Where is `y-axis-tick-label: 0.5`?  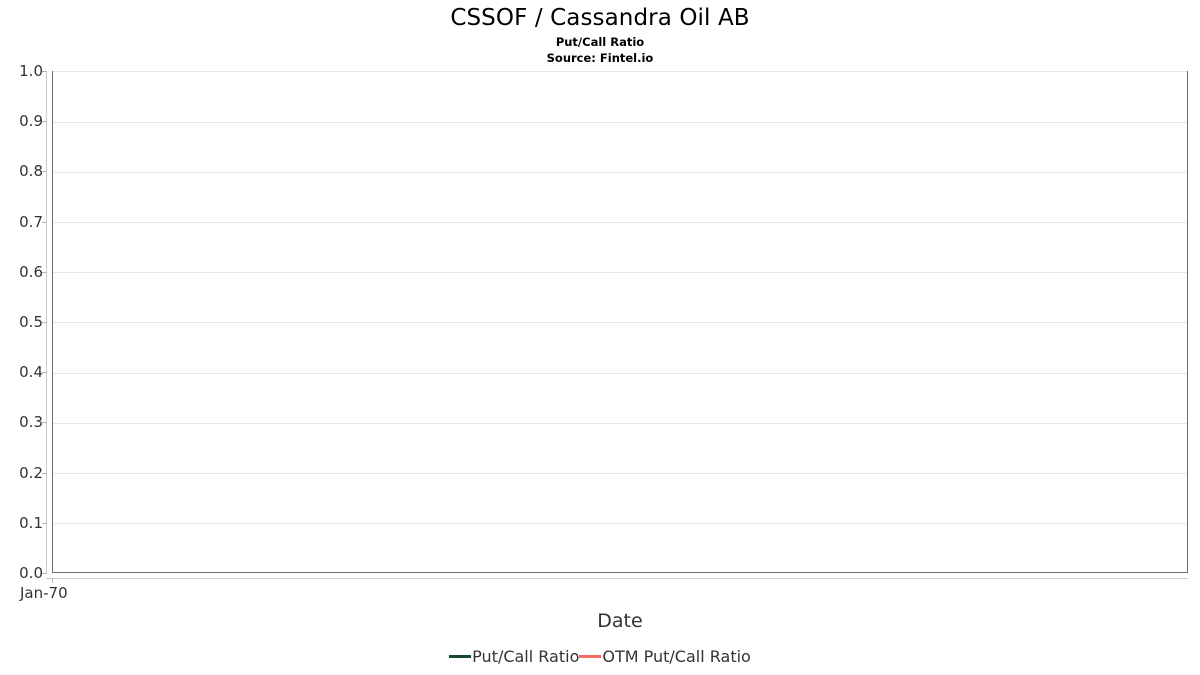 y-axis-tick-label: 0.5 is located at coordinates (31, 322).